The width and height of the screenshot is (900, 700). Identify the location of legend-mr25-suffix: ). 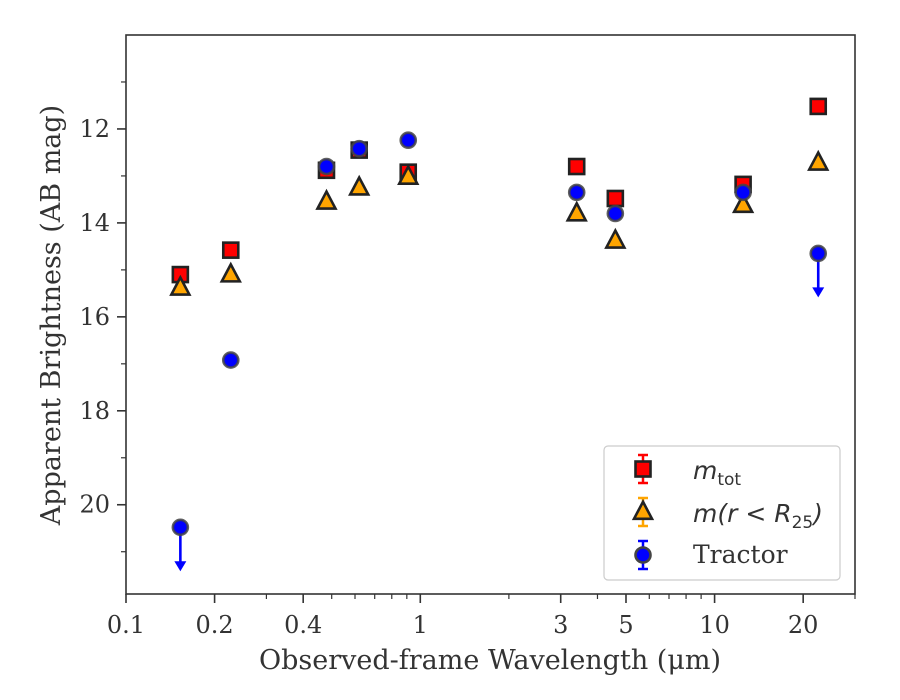
(817, 513).